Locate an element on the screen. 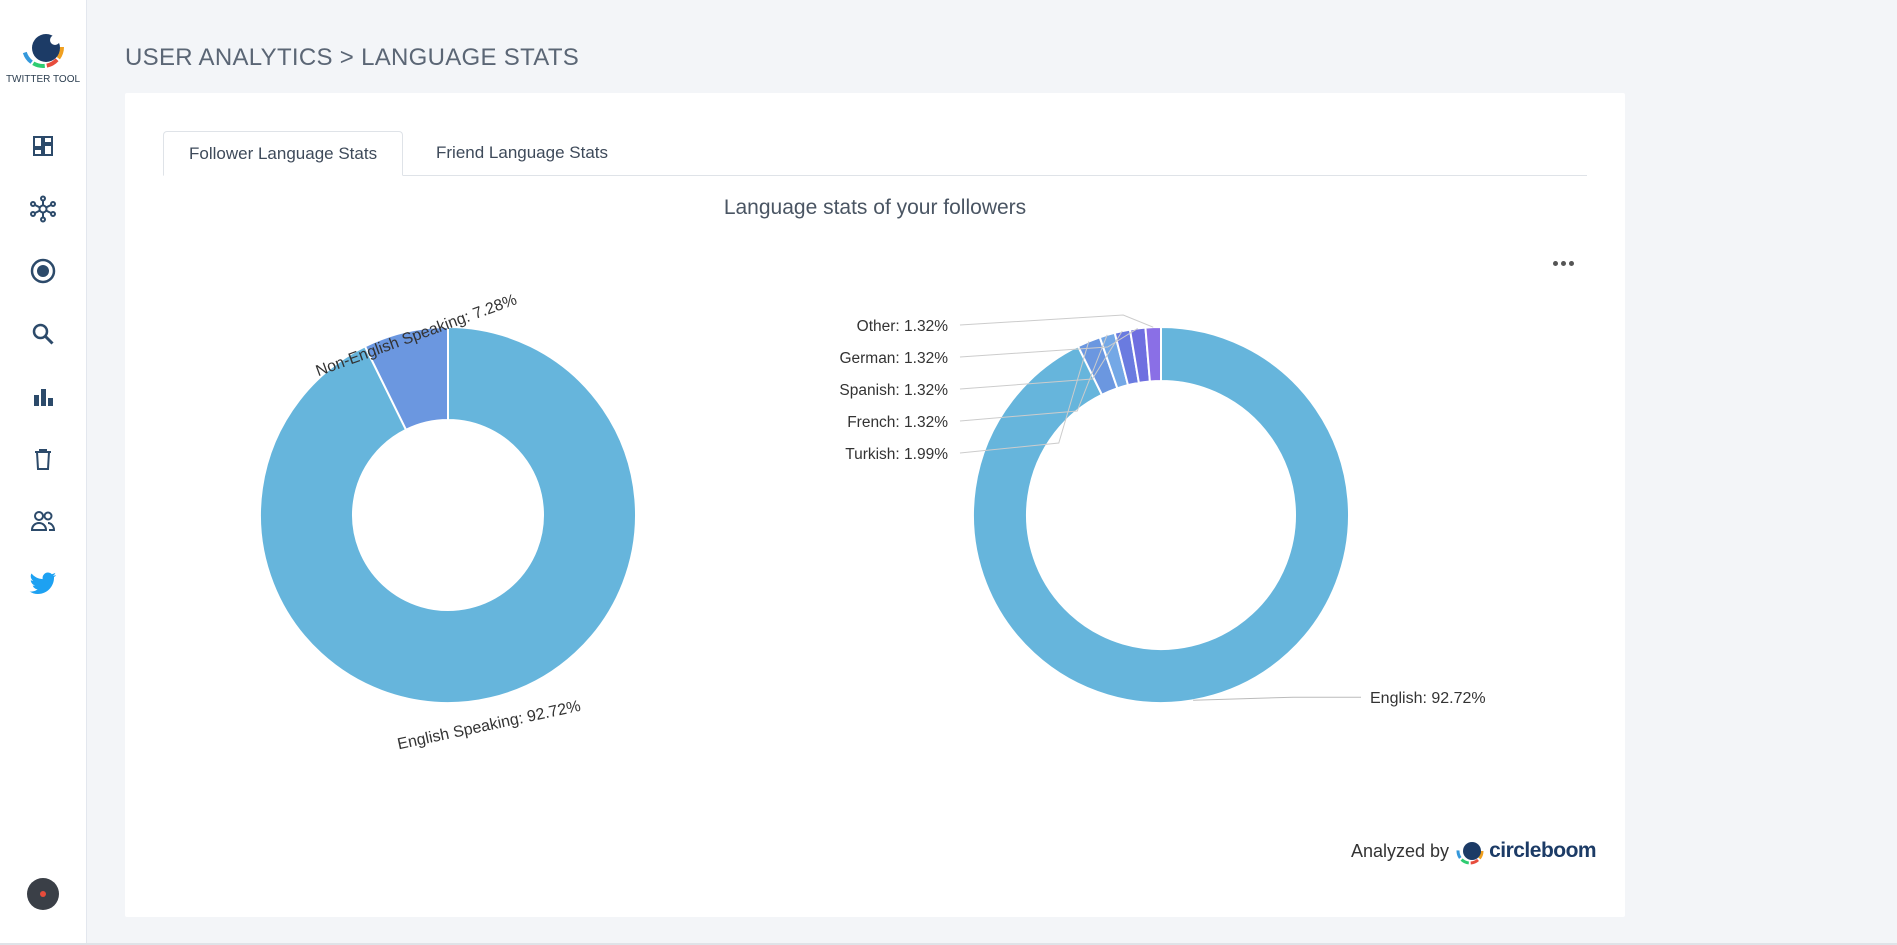  bottom-divider is located at coordinates (948, 944).